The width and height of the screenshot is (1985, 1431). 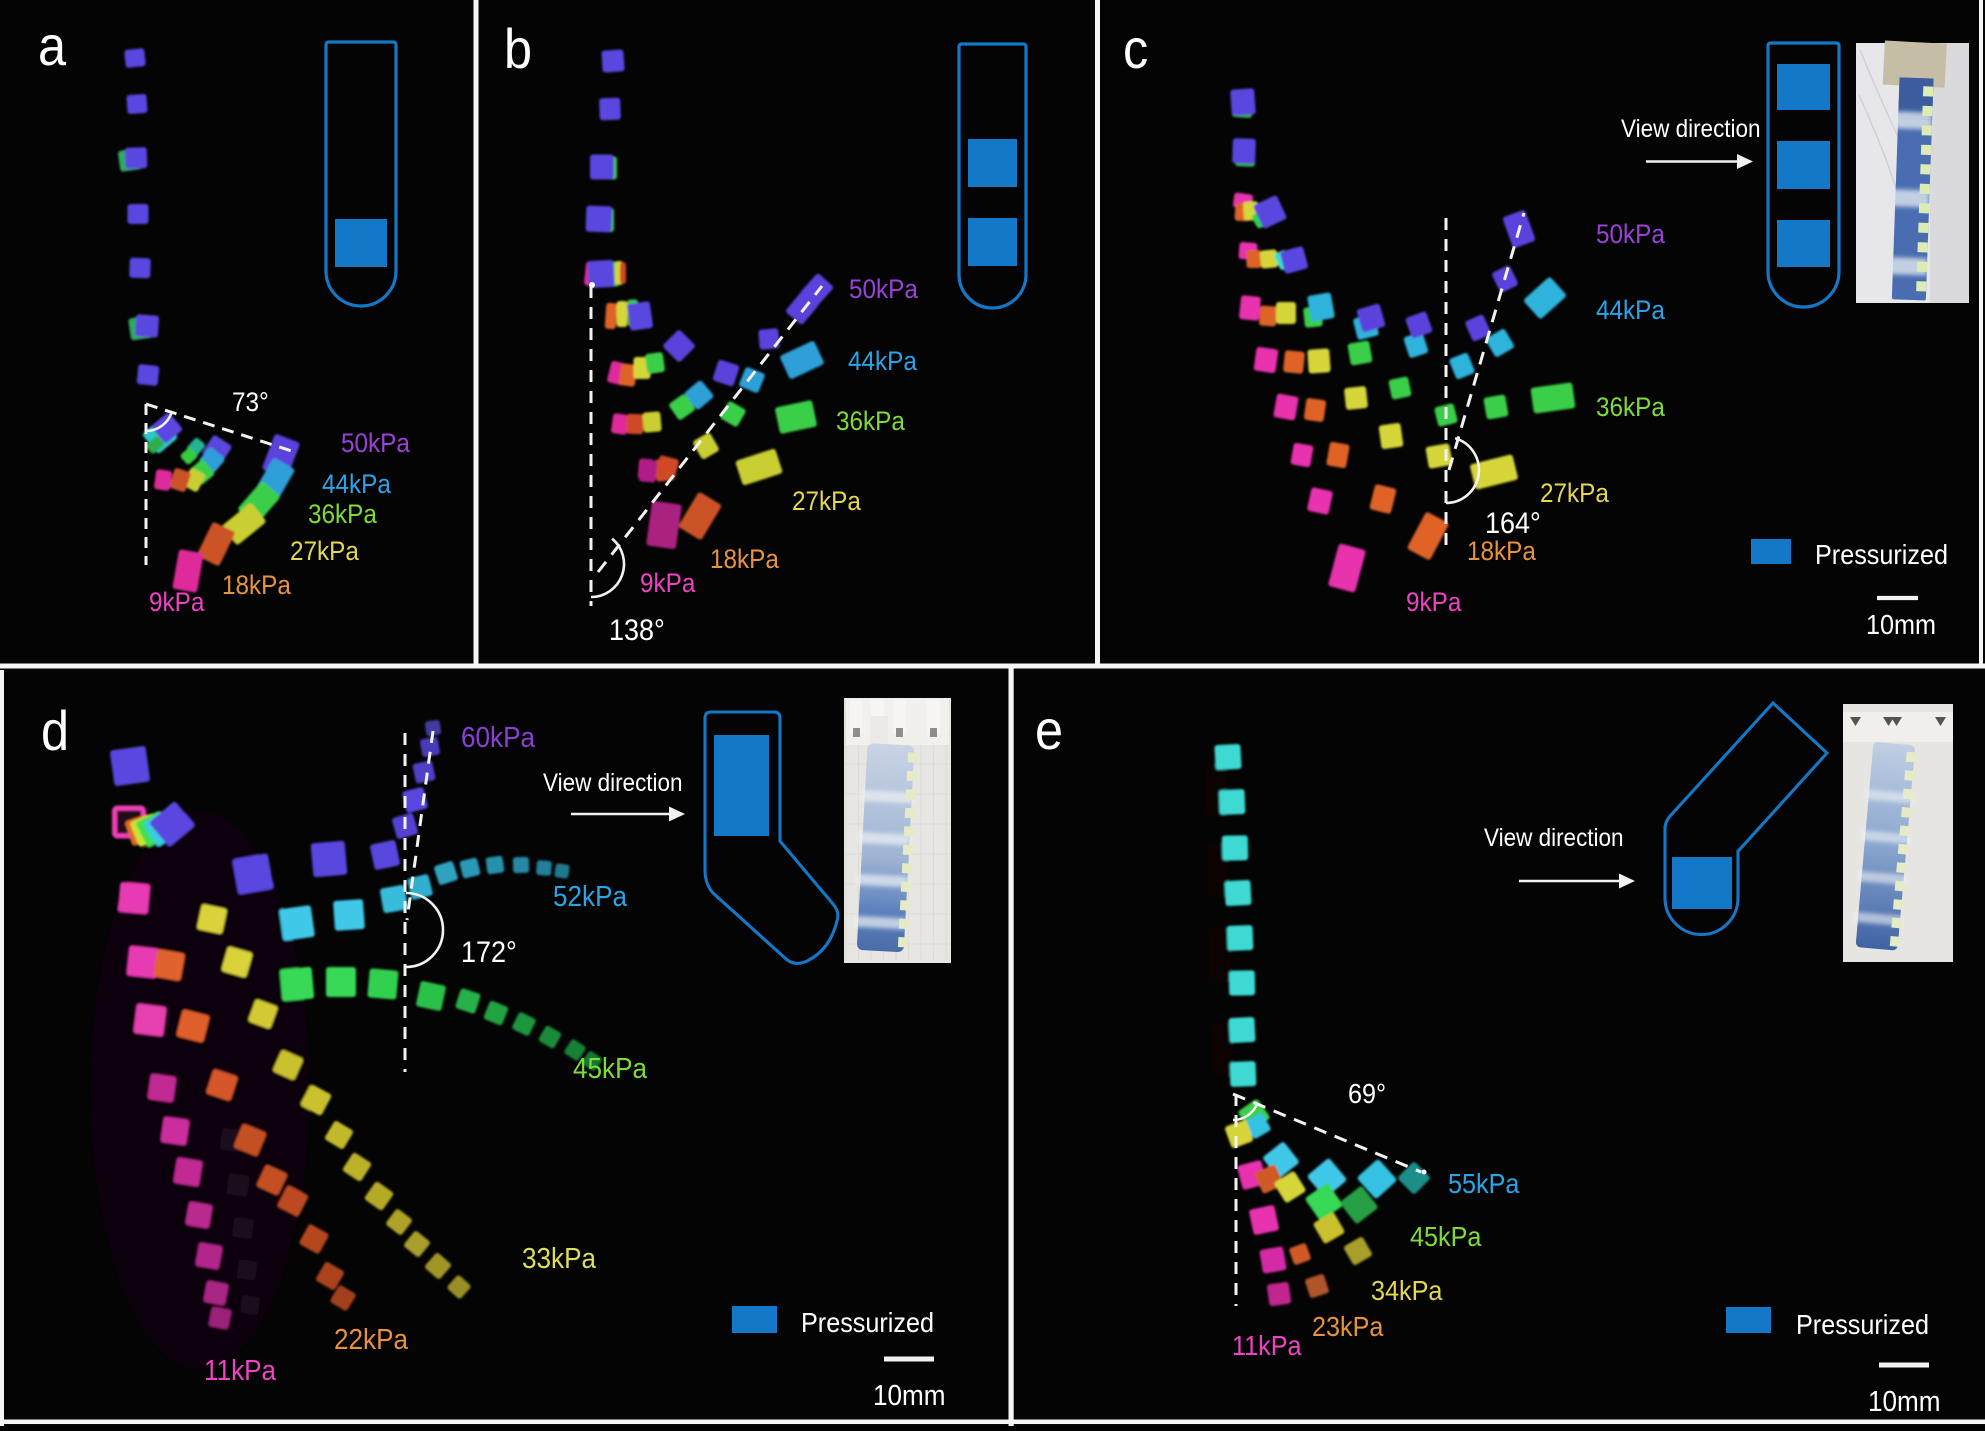 What do you see at coordinates (1348, 1327) in the screenshot?
I see `svg-text: 23kPa` at bounding box center [1348, 1327].